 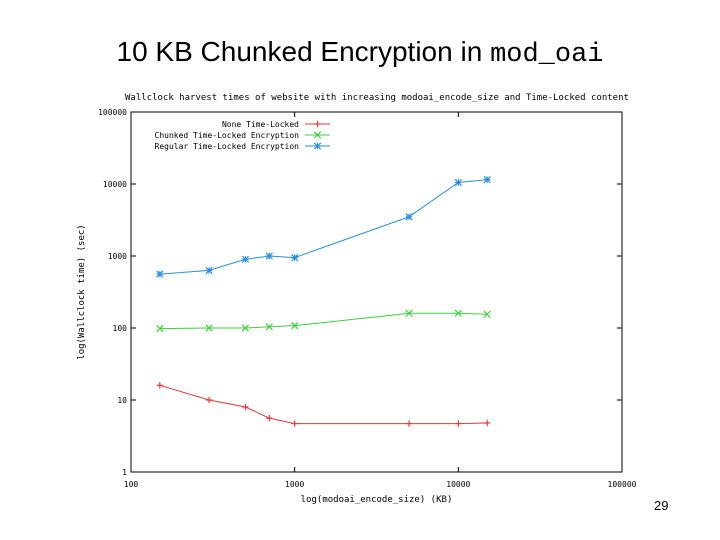 I want to click on y-tick-label: 10, so click(x=122, y=400).